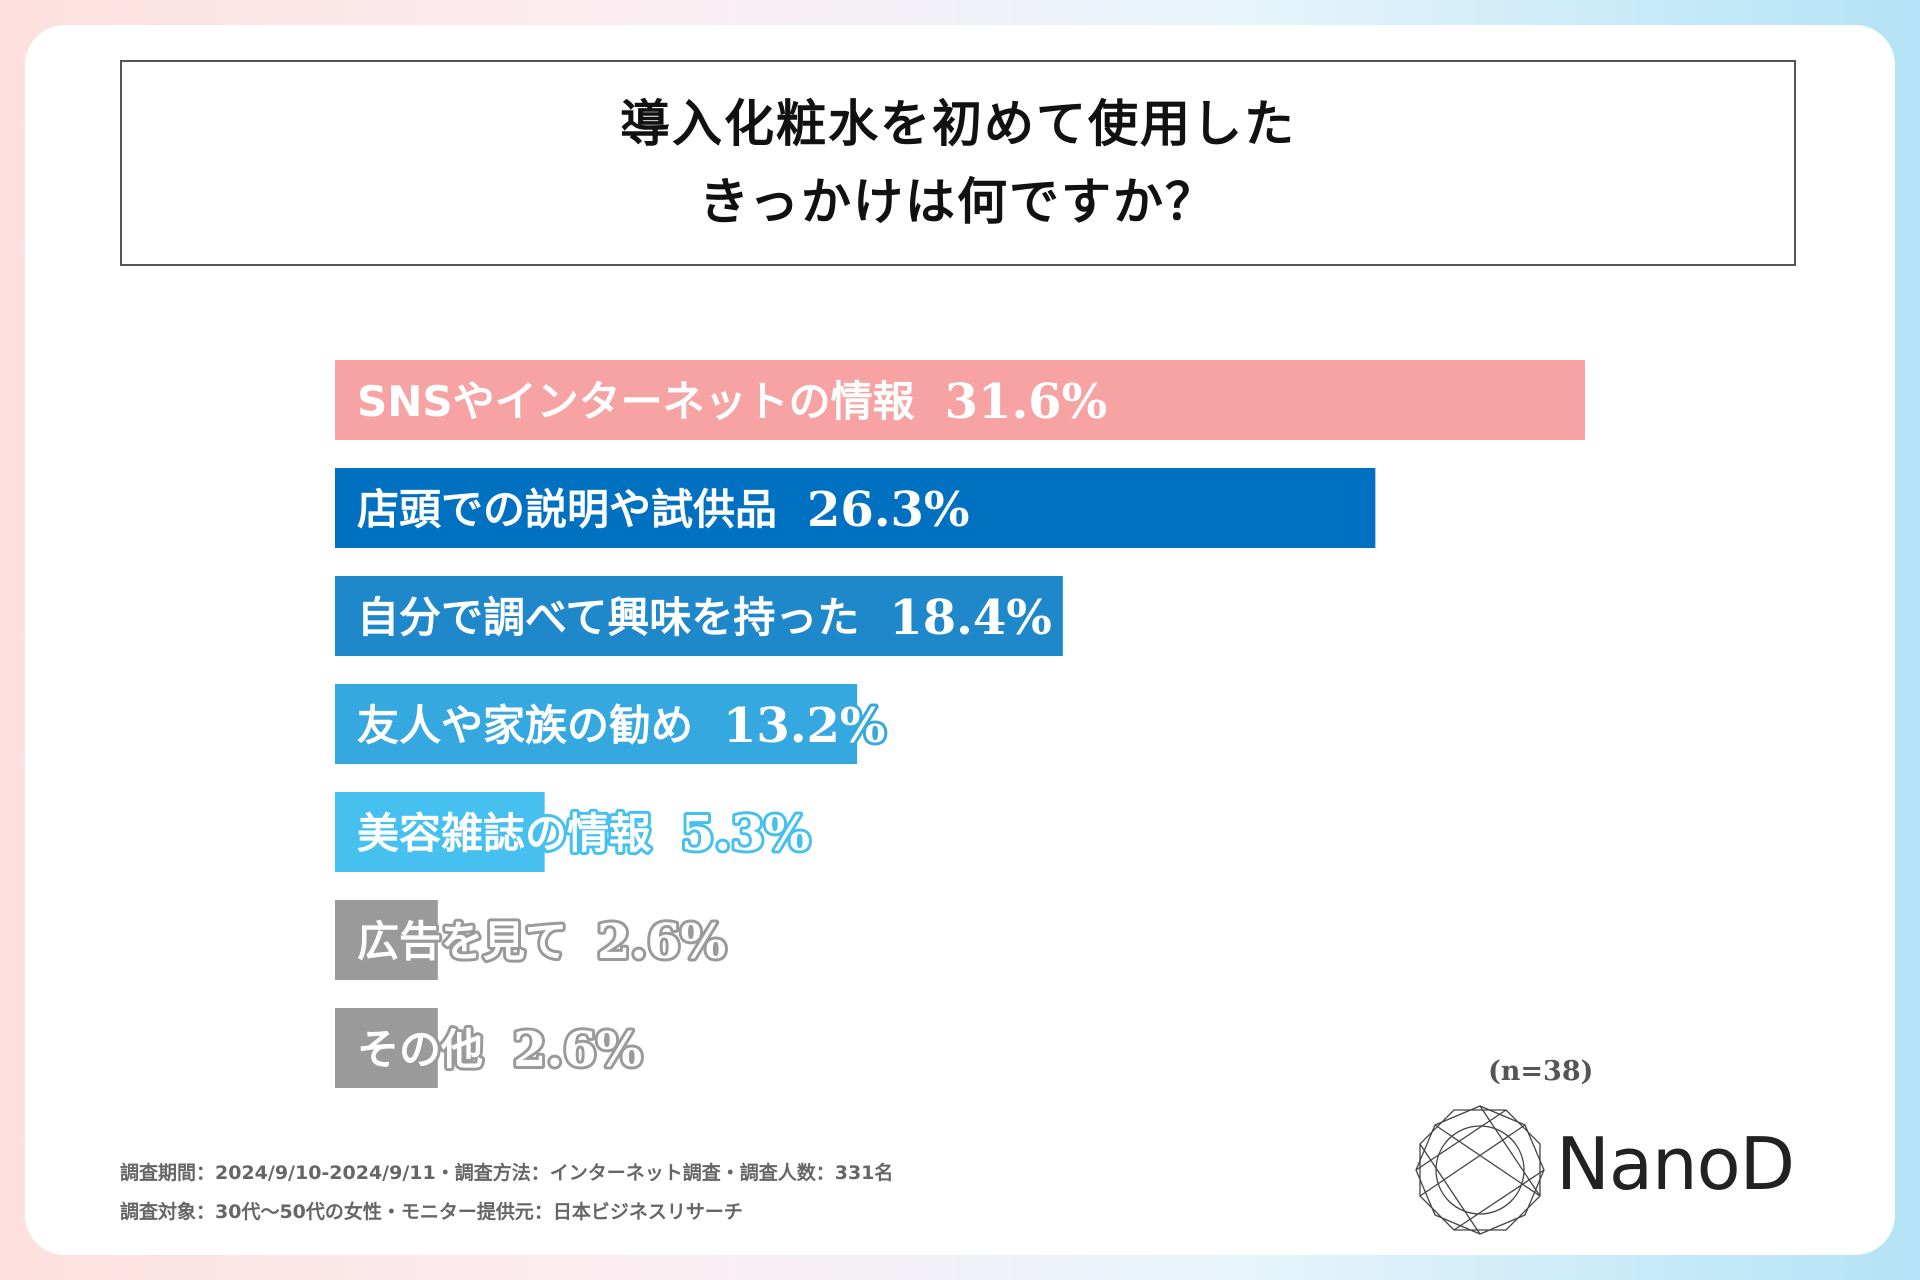 The image size is (1920, 1280). Describe the element at coordinates (804, 726) in the screenshot. I see `bar-value-3: 13.2%` at that location.